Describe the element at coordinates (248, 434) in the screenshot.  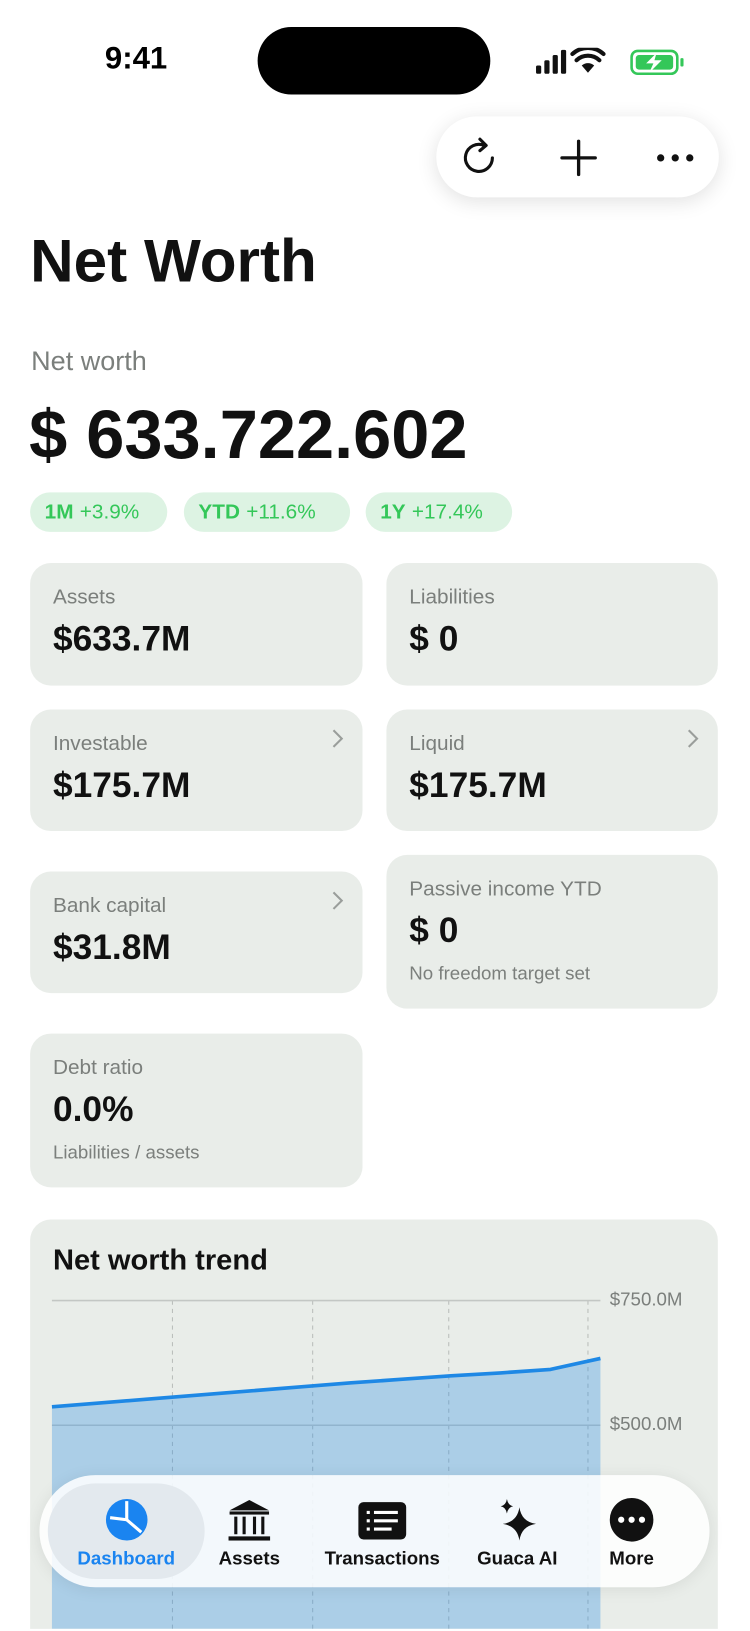
I see `net-worth-value: $ 633.722.602` at that location.